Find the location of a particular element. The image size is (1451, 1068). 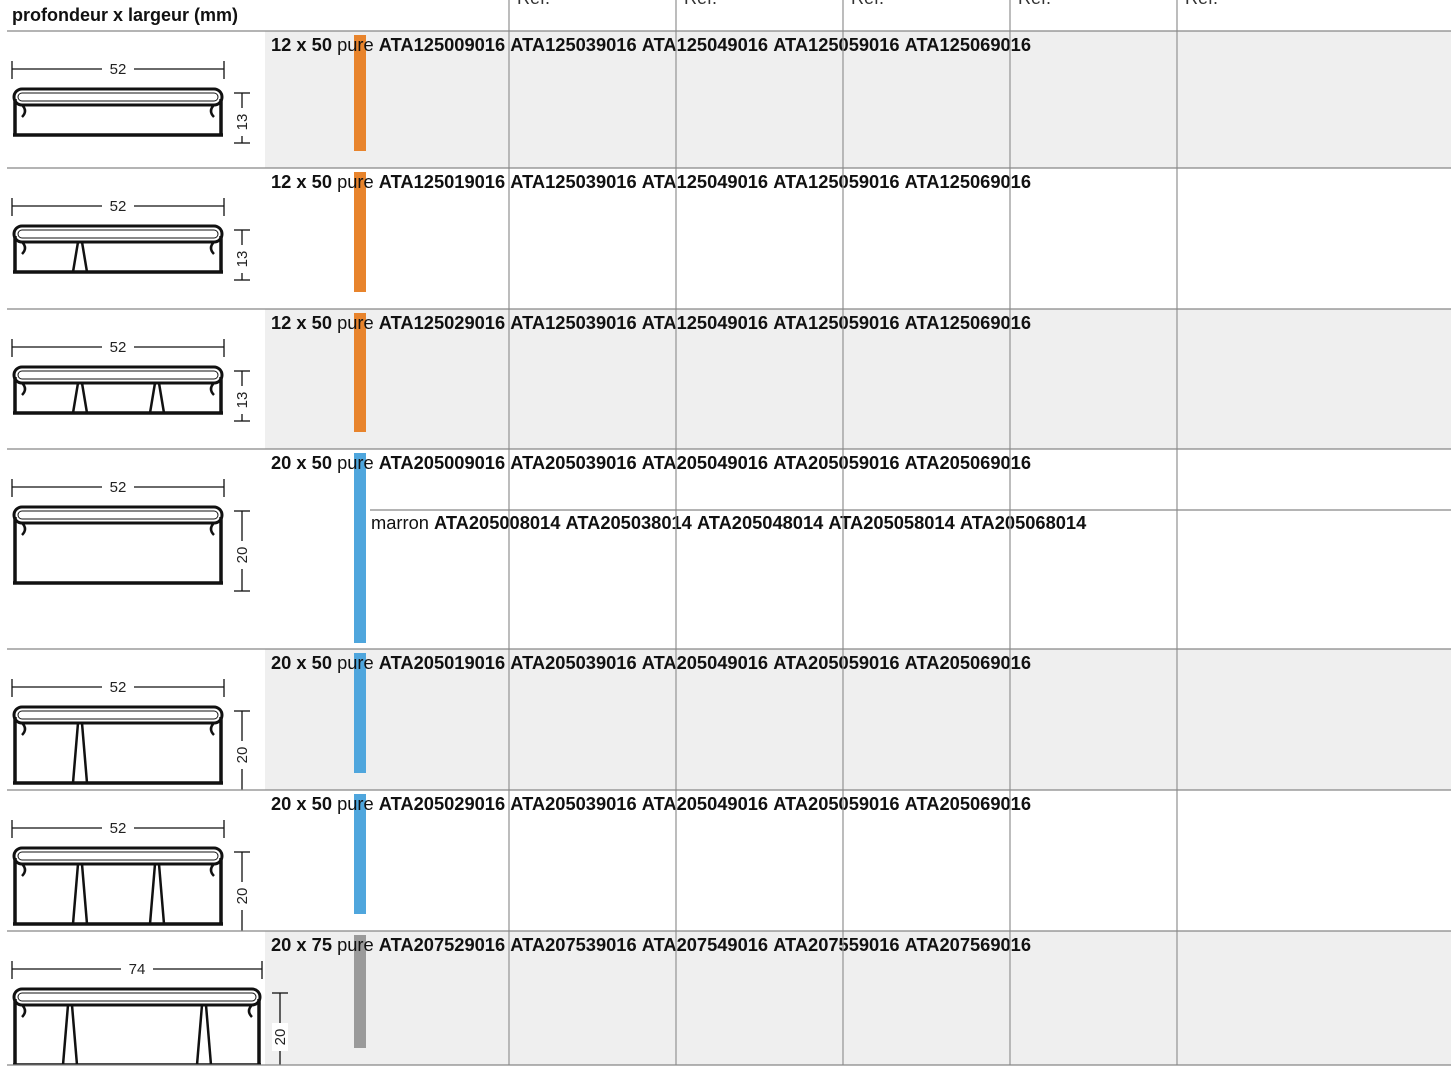

size: 20 x 75 is located at coordinates (301, 944).